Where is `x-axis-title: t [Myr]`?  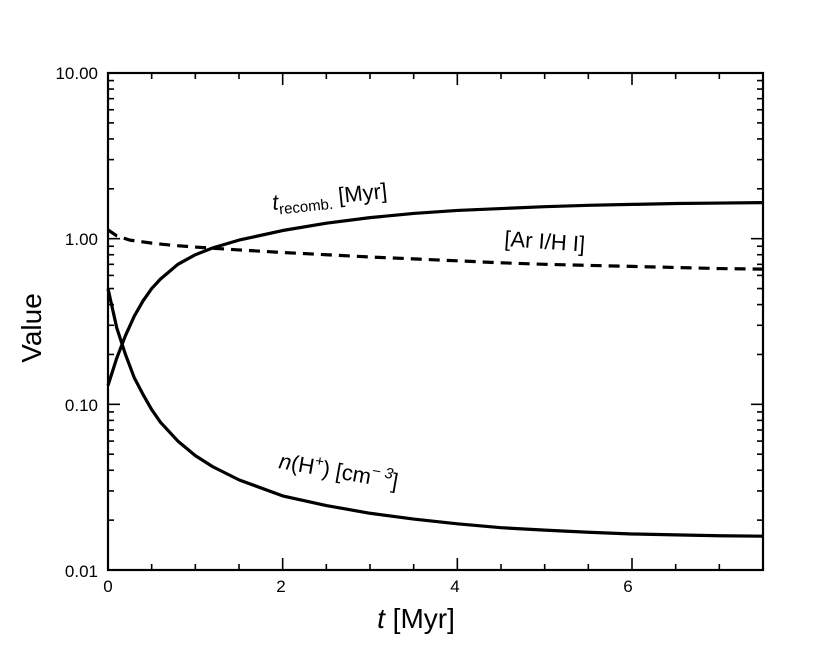
x-axis-title: t [Myr] is located at coordinates (416, 618).